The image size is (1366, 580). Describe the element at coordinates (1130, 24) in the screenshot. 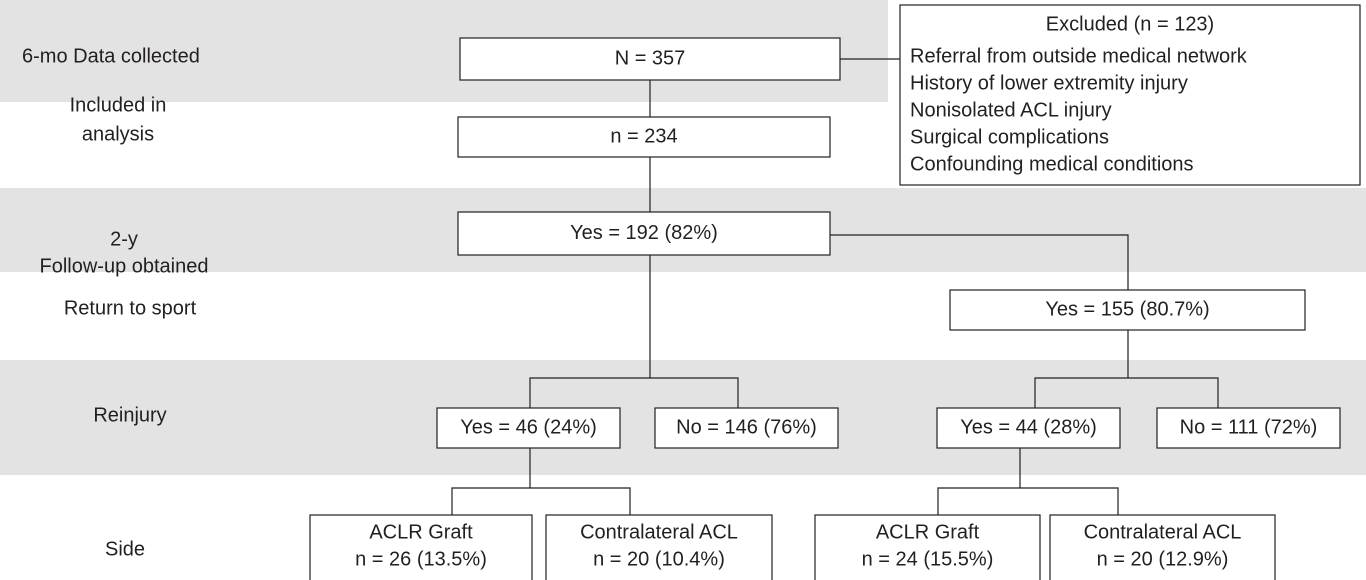

I see `excluded-title: Excluded (n = 123)` at that location.